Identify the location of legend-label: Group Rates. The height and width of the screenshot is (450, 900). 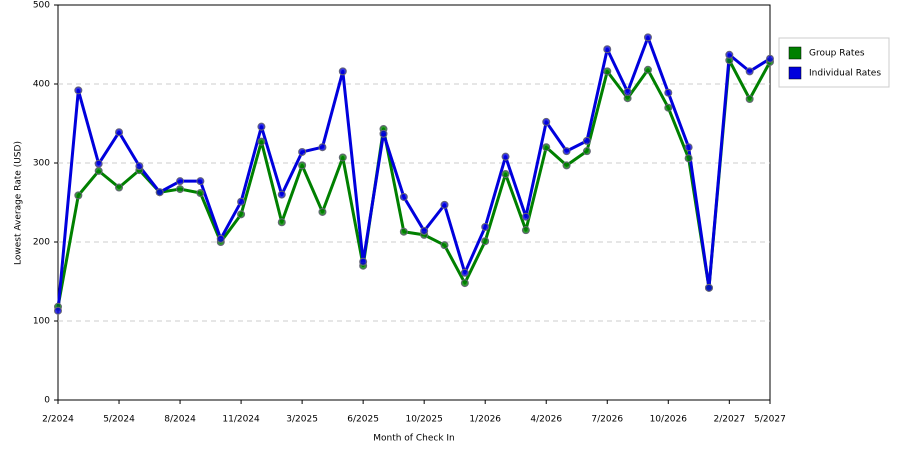
(837, 54).